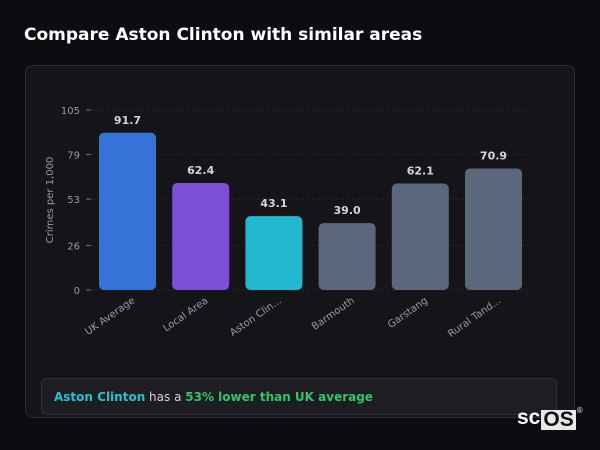  I want to click on summary-area: Aston Clinton, so click(100, 396).